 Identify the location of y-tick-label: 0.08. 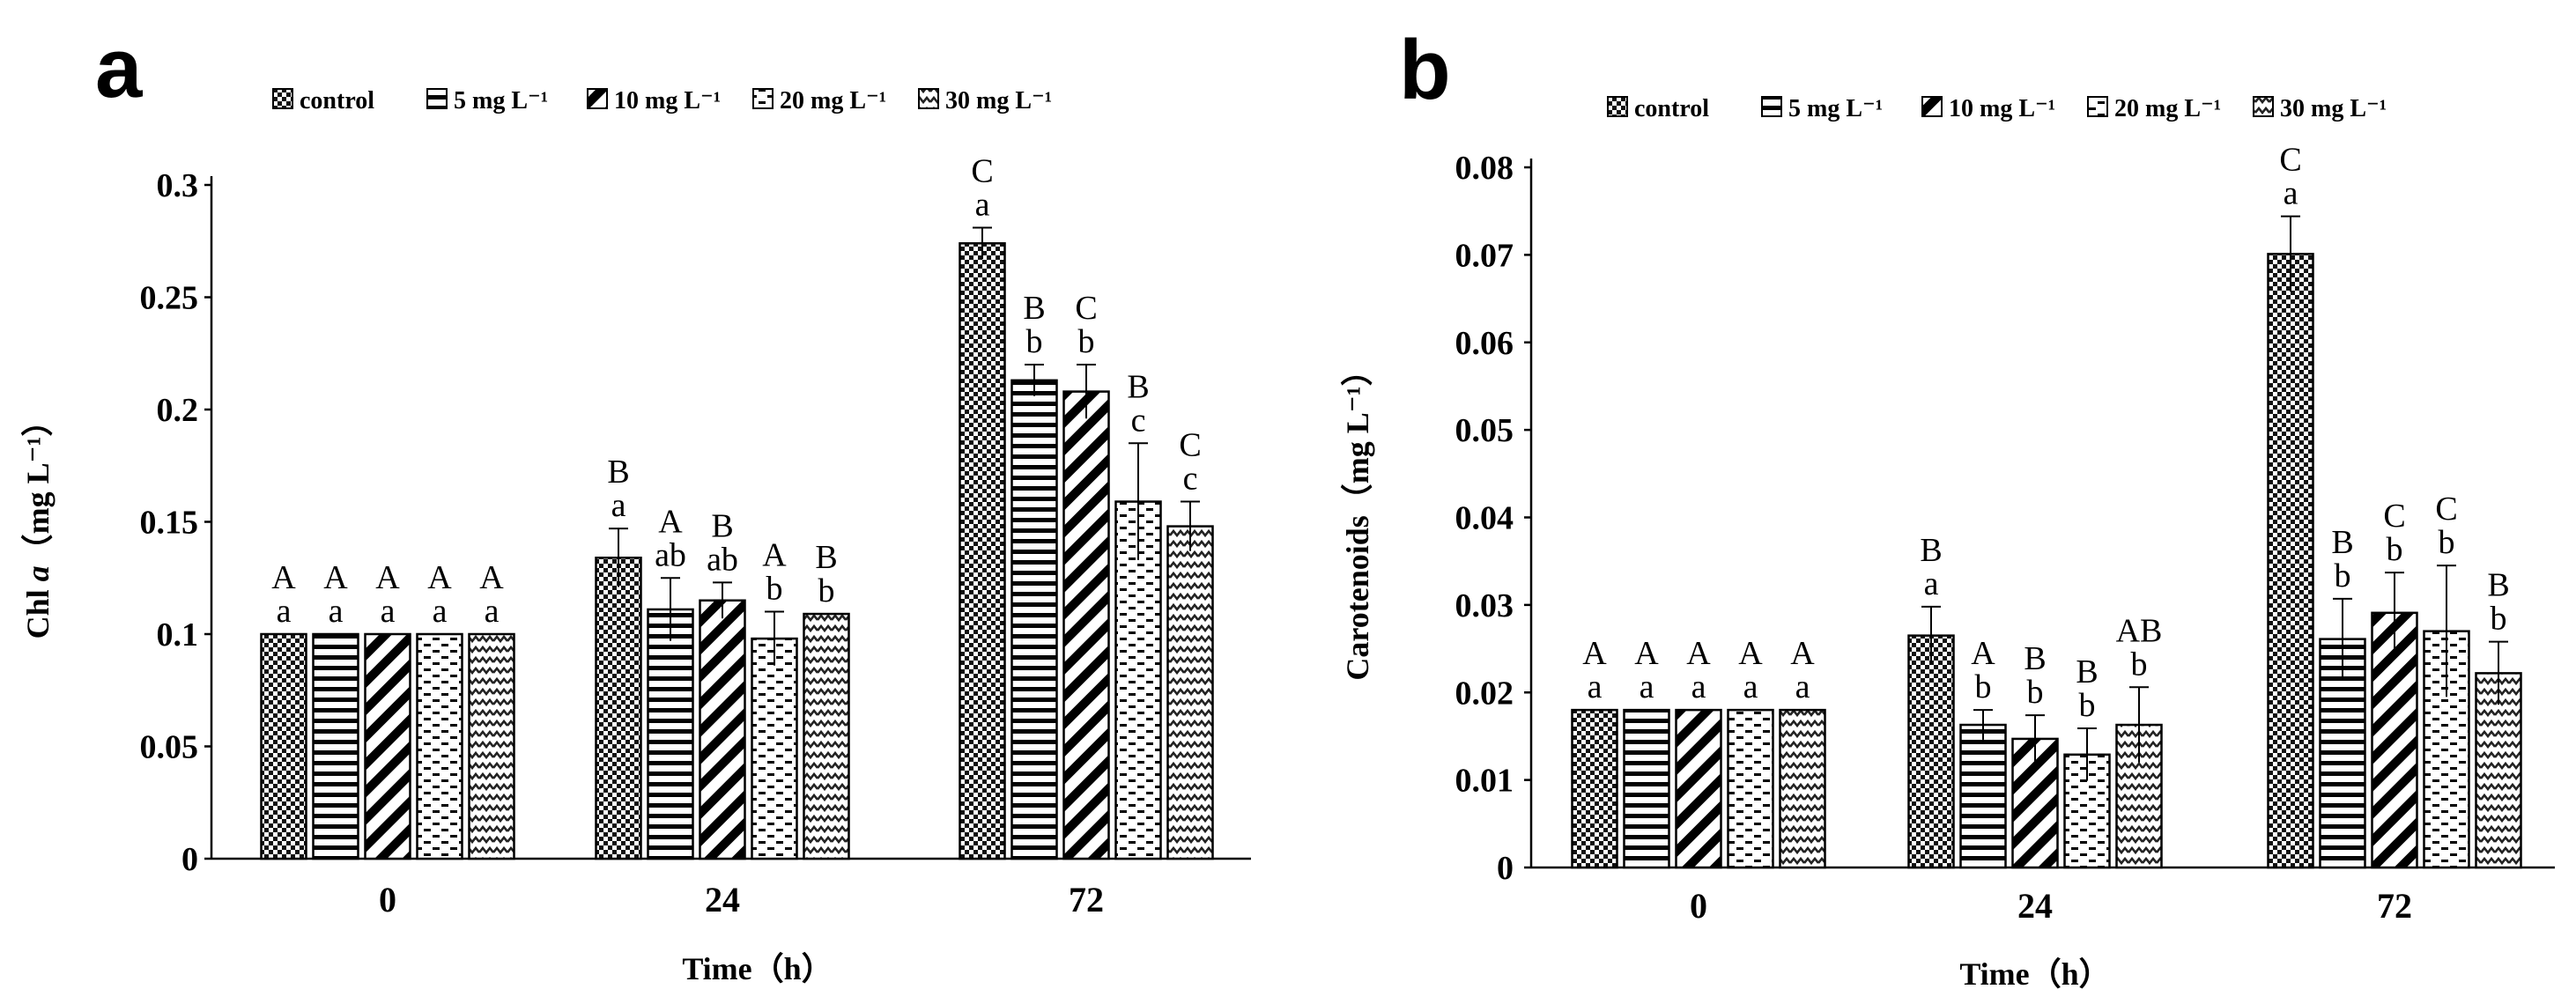
(1485, 169).